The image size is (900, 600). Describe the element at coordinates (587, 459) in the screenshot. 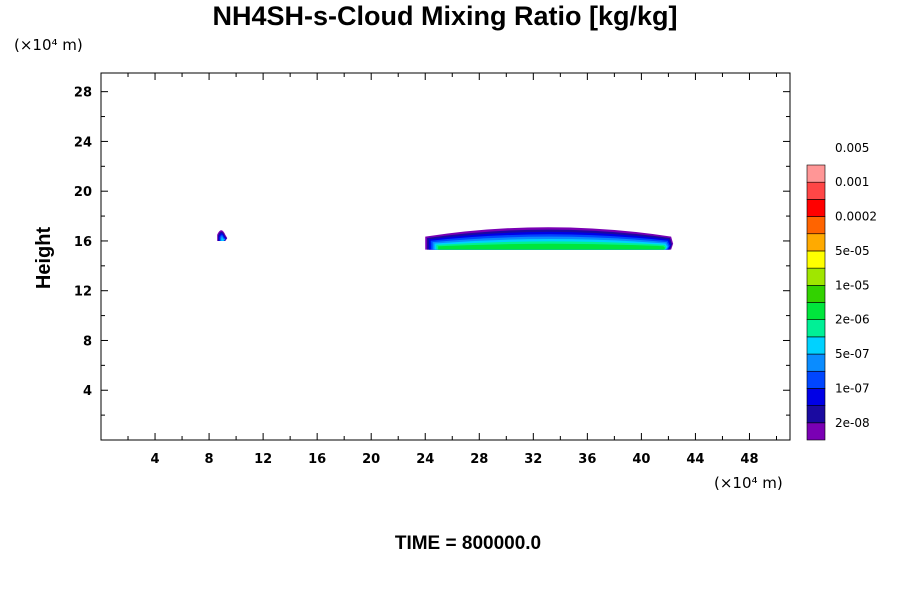

I see `x-tick-label: 36` at that location.